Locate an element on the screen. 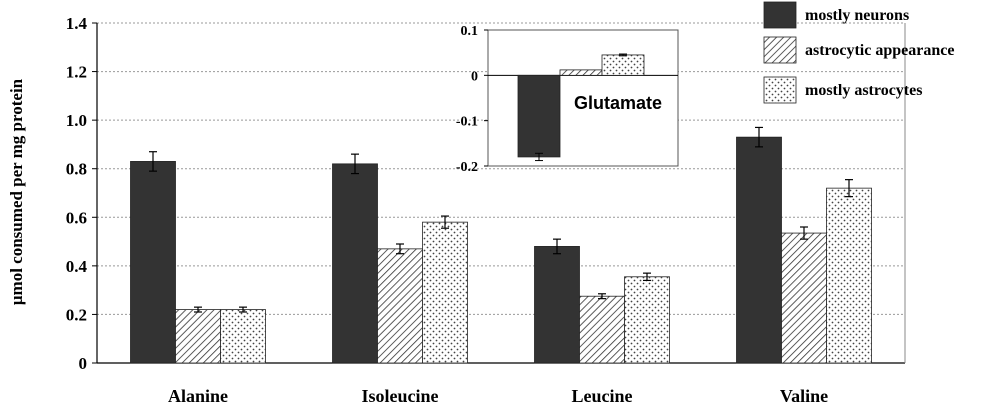 The height and width of the screenshot is (405, 1000). legend-label-astrocytic-appearance: astrocytic appearance is located at coordinates (879, 50).